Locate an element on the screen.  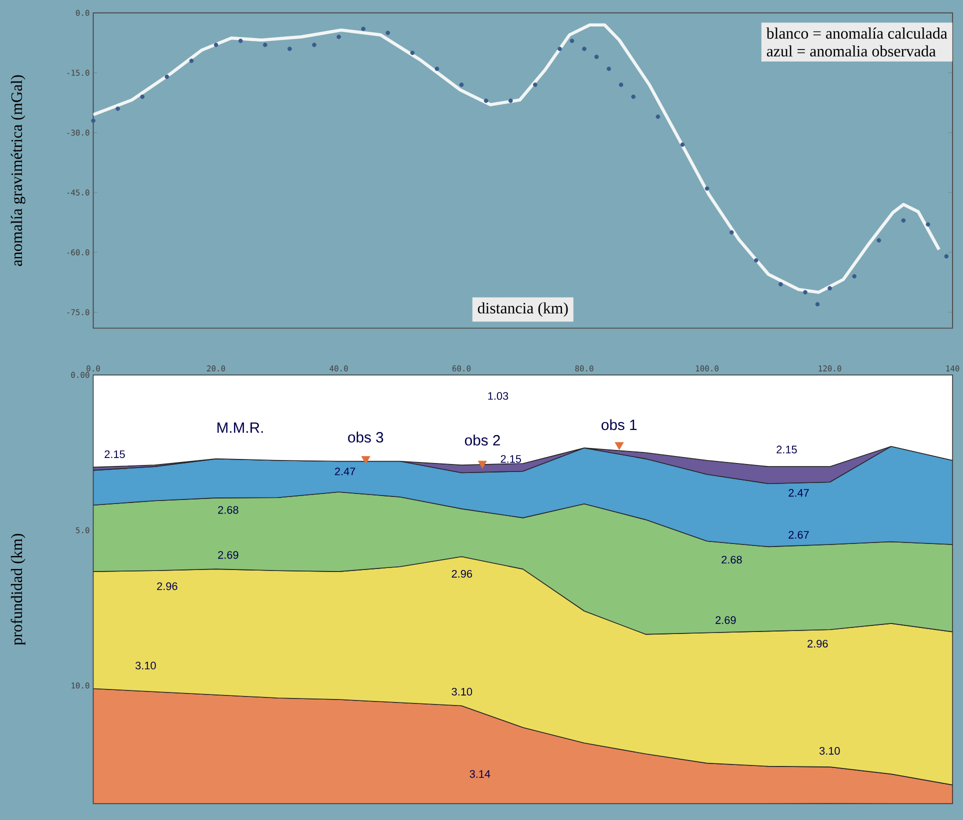
annotation: azul = anomalia observada is located at coordinates (851, 50).